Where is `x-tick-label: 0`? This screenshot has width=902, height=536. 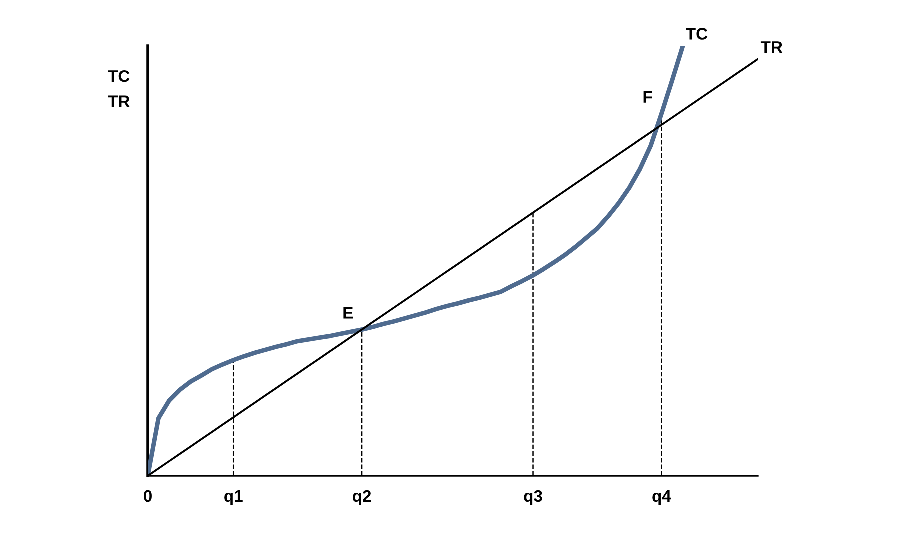 x-tick-label: 0 is located at coordinates (148, 496).